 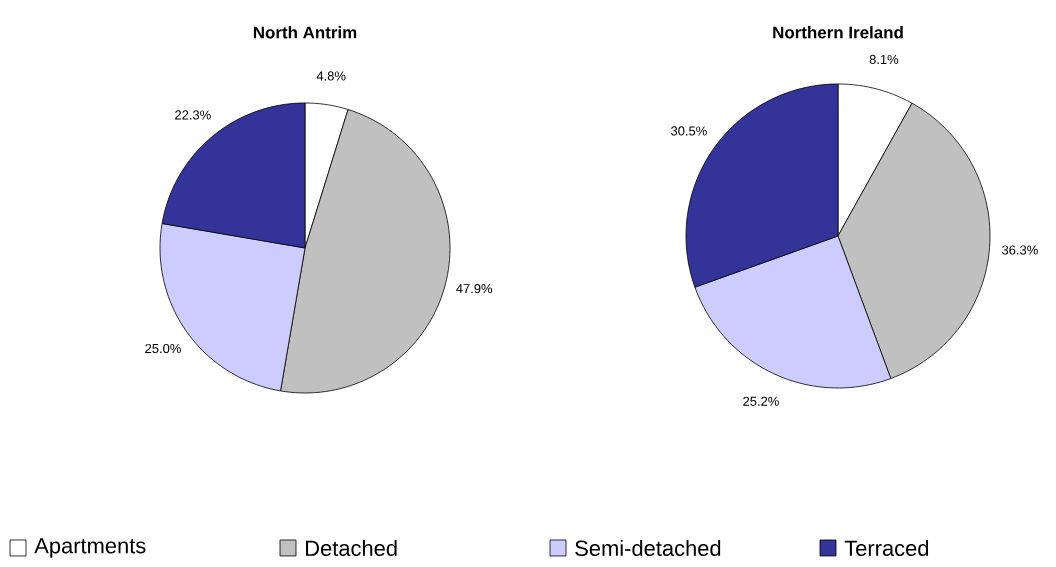 What do you see at coordinates (351, 548) in the screenshot?
I see `legend-label: Detached` at bounding box center [351, 548].